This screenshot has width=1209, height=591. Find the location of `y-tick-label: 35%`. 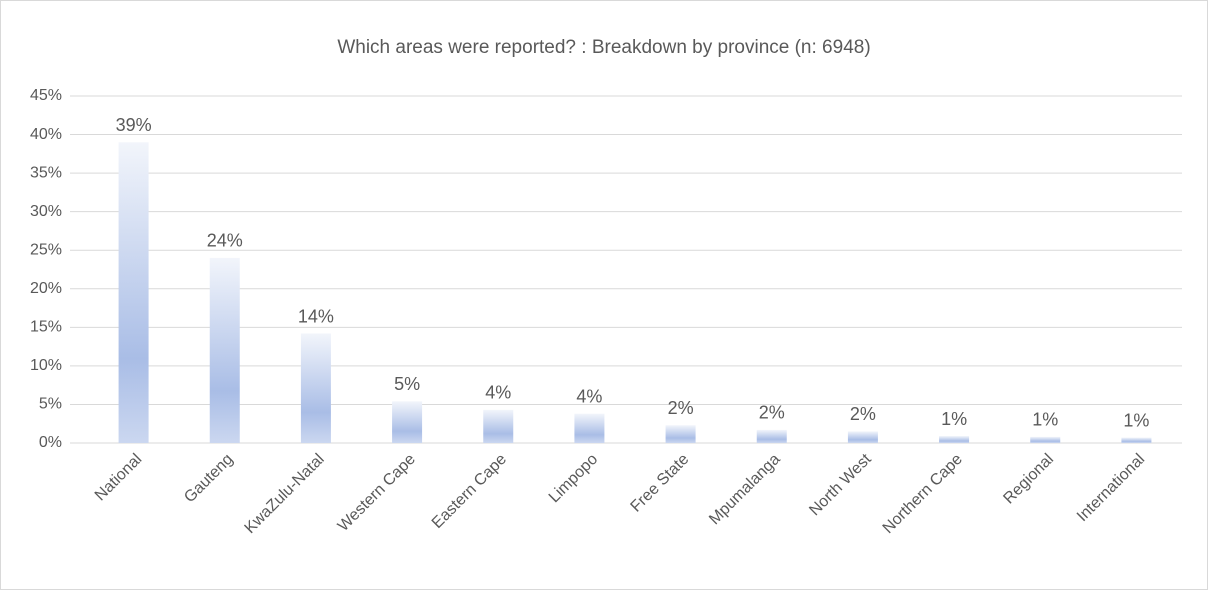

y-tick-label: 35% is located at coordinates (46, 172).